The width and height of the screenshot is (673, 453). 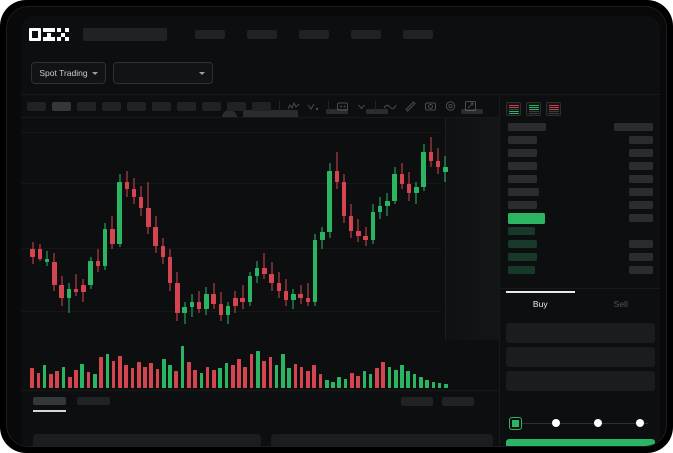 What do you see at coordinates (125, 34) in the screenshot?
I see `search-input` at bounding box center [125, 34].